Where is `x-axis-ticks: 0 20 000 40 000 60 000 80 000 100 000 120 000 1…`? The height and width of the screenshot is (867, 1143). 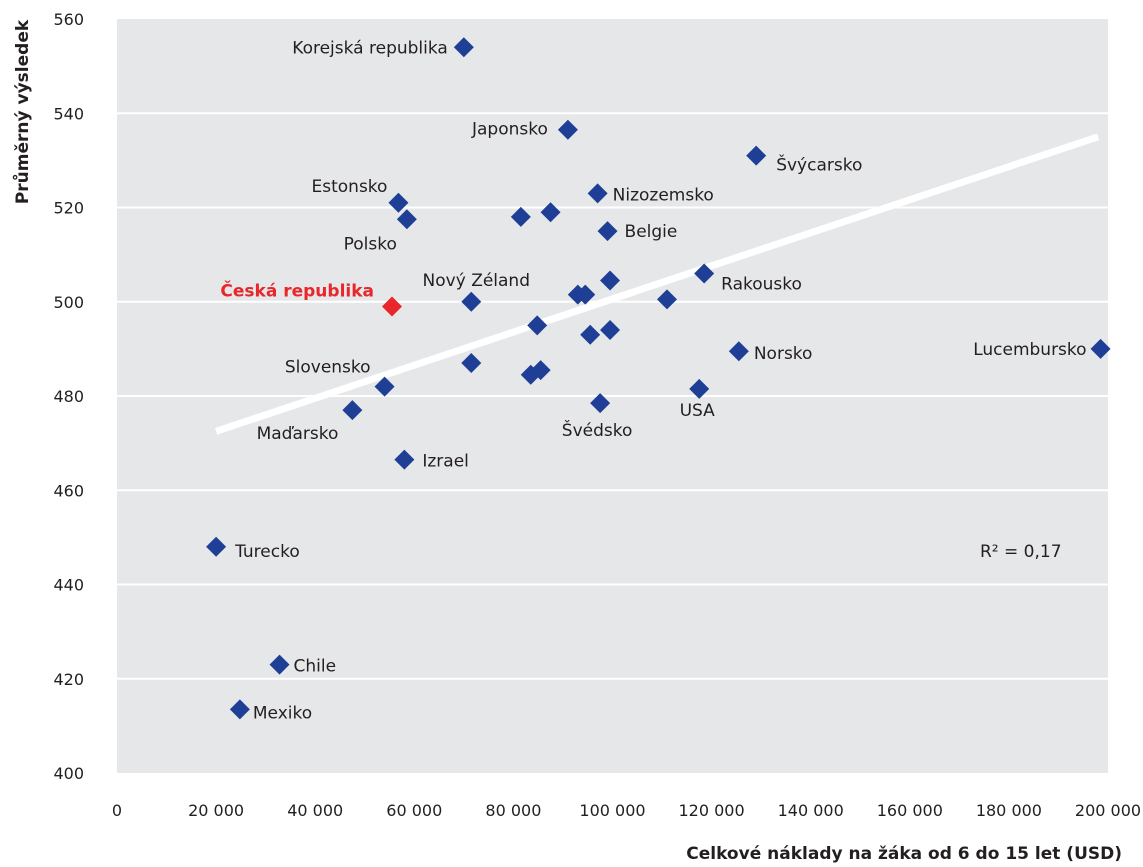
x-axis-ticks: 0 20 000 40 000 60 000 80 000 100 000 120 000 1… is located at coordinates (626, 810).